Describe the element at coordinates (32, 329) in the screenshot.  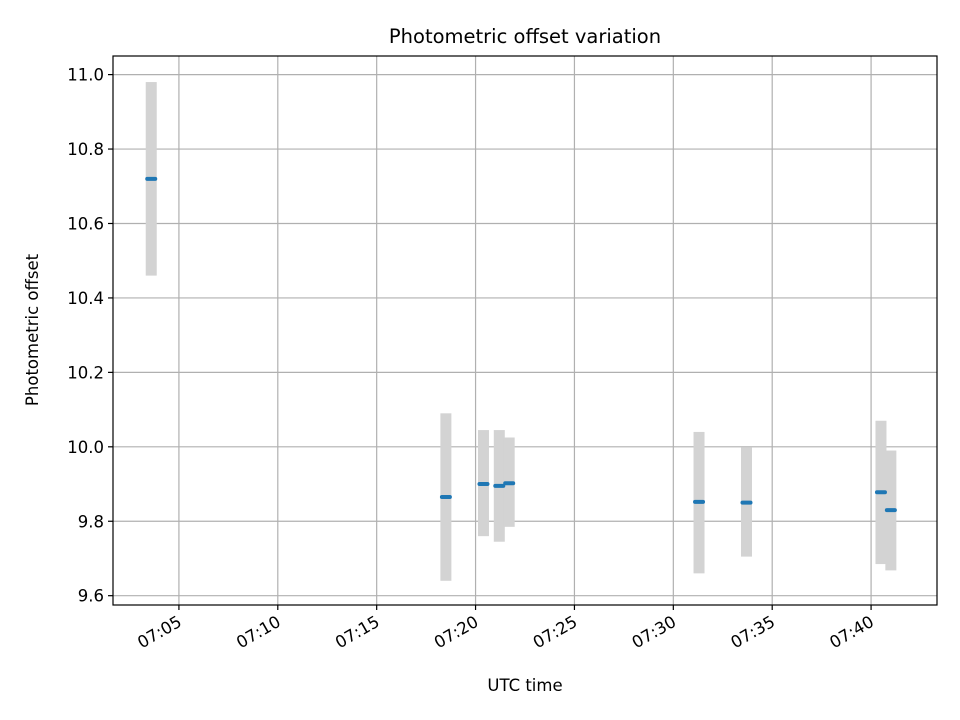
I see `y-axis-title: Photometric offset` at that location.